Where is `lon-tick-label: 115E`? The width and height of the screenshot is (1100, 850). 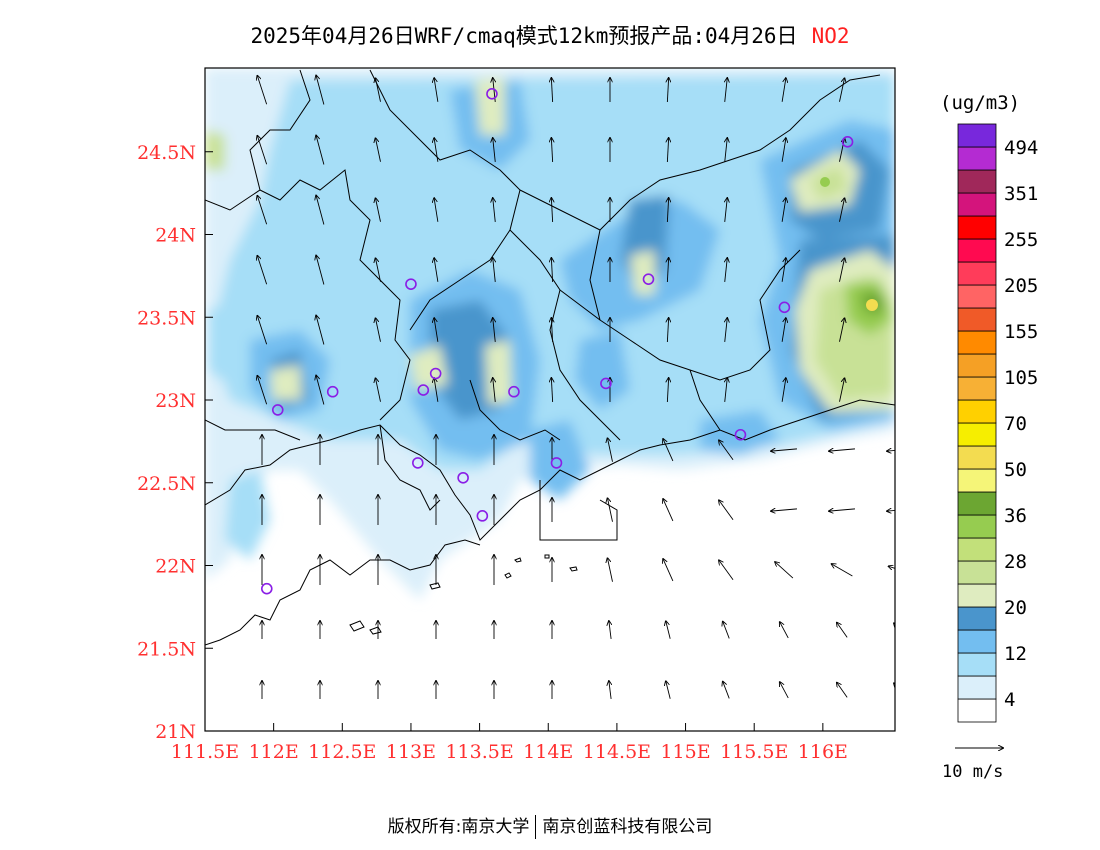 lon-tick-label: 115E is located at coordinates (685, 752).